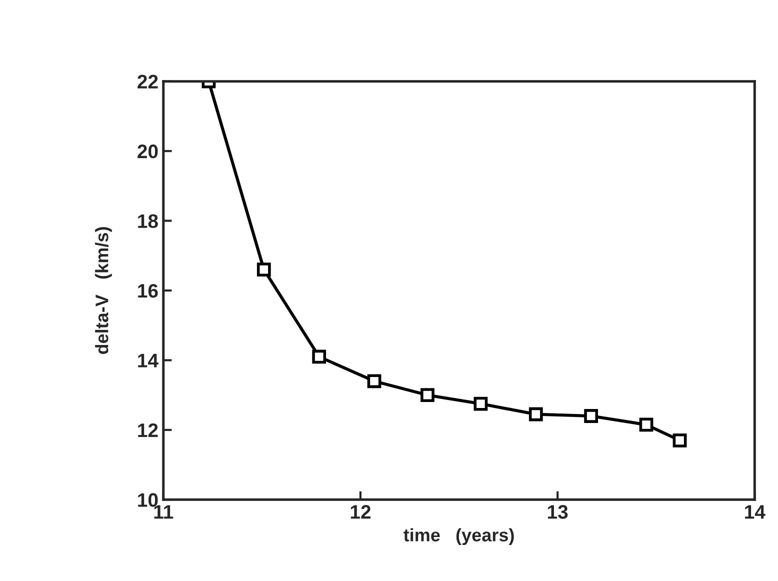 Image resolution: width=778 pixels, height=581 pixels. Describe the element at coordinates (148, 500) in the screenshot. I see `y-tick-label: 10` at that location.